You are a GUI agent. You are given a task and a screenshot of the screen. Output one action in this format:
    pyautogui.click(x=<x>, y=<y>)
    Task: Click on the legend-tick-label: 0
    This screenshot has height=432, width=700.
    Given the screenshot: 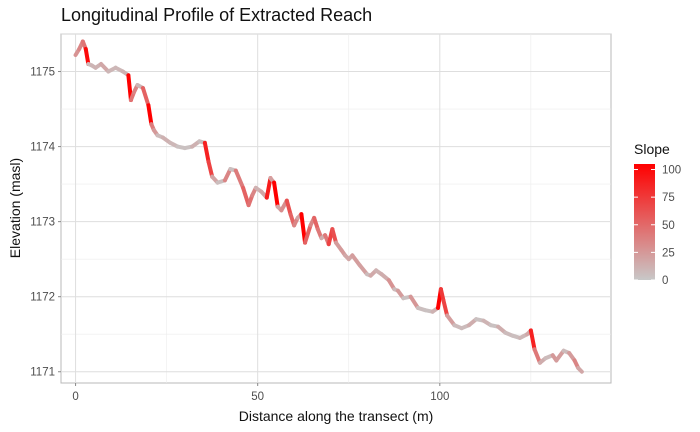 What is the action you would take?
    pyautogui.click(x=665, y=281)
    